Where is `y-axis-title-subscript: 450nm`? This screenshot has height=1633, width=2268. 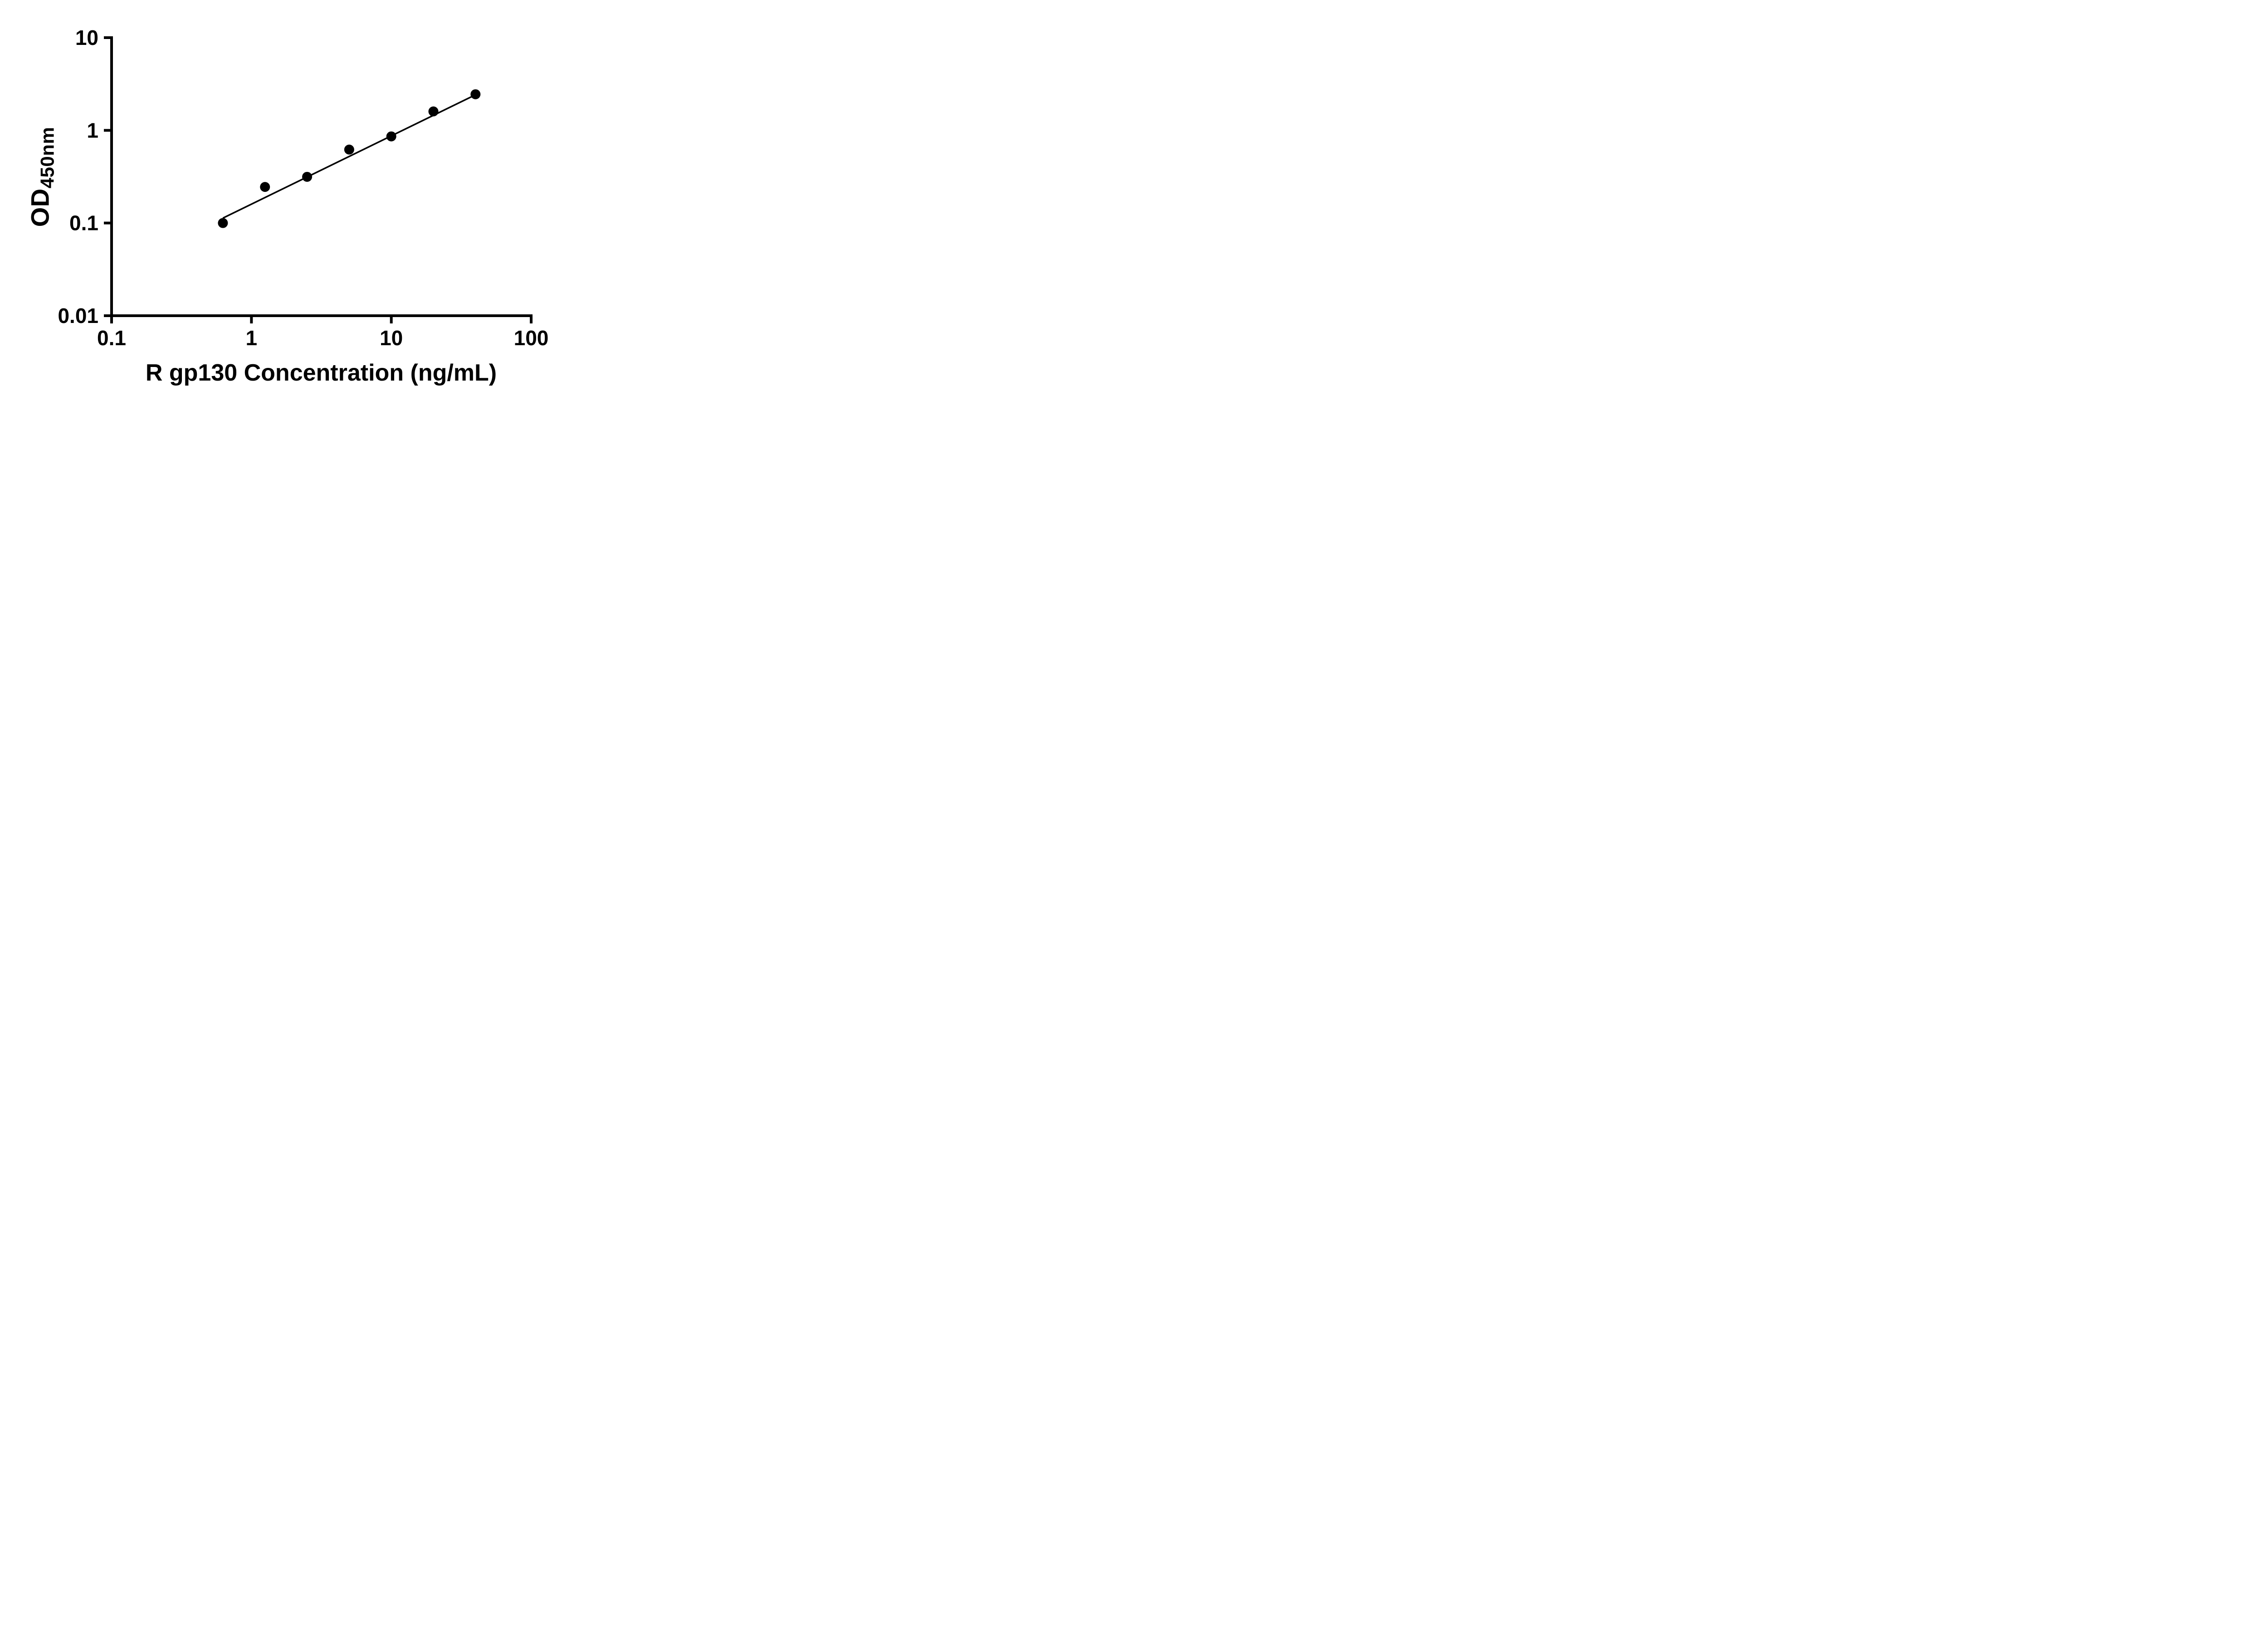 y-axis-title-subscript: 450nm is located at coordinates (47, 158).